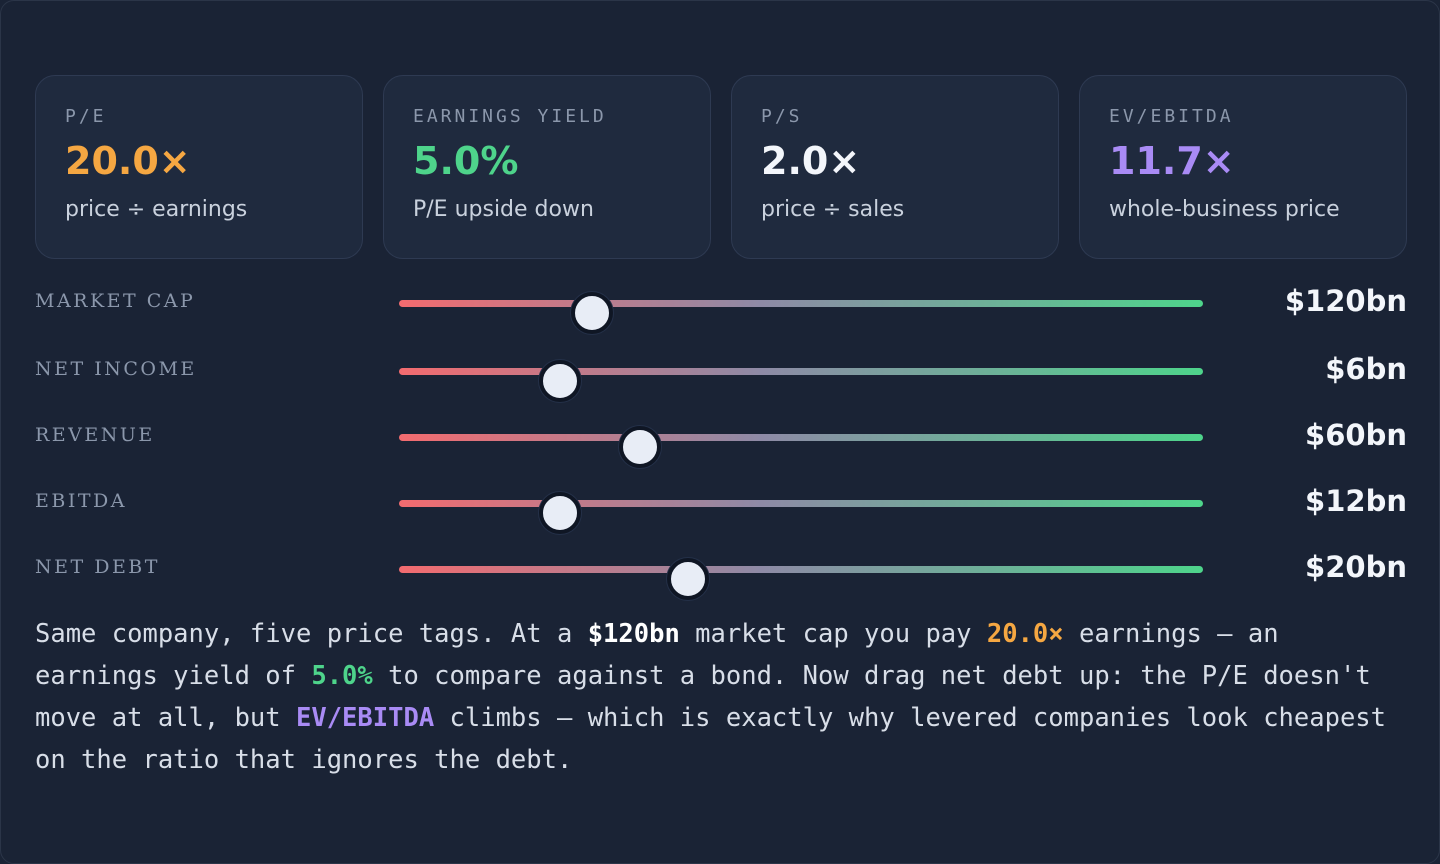  I want to click on metric-description: P/E upside down, so click(503, 209).